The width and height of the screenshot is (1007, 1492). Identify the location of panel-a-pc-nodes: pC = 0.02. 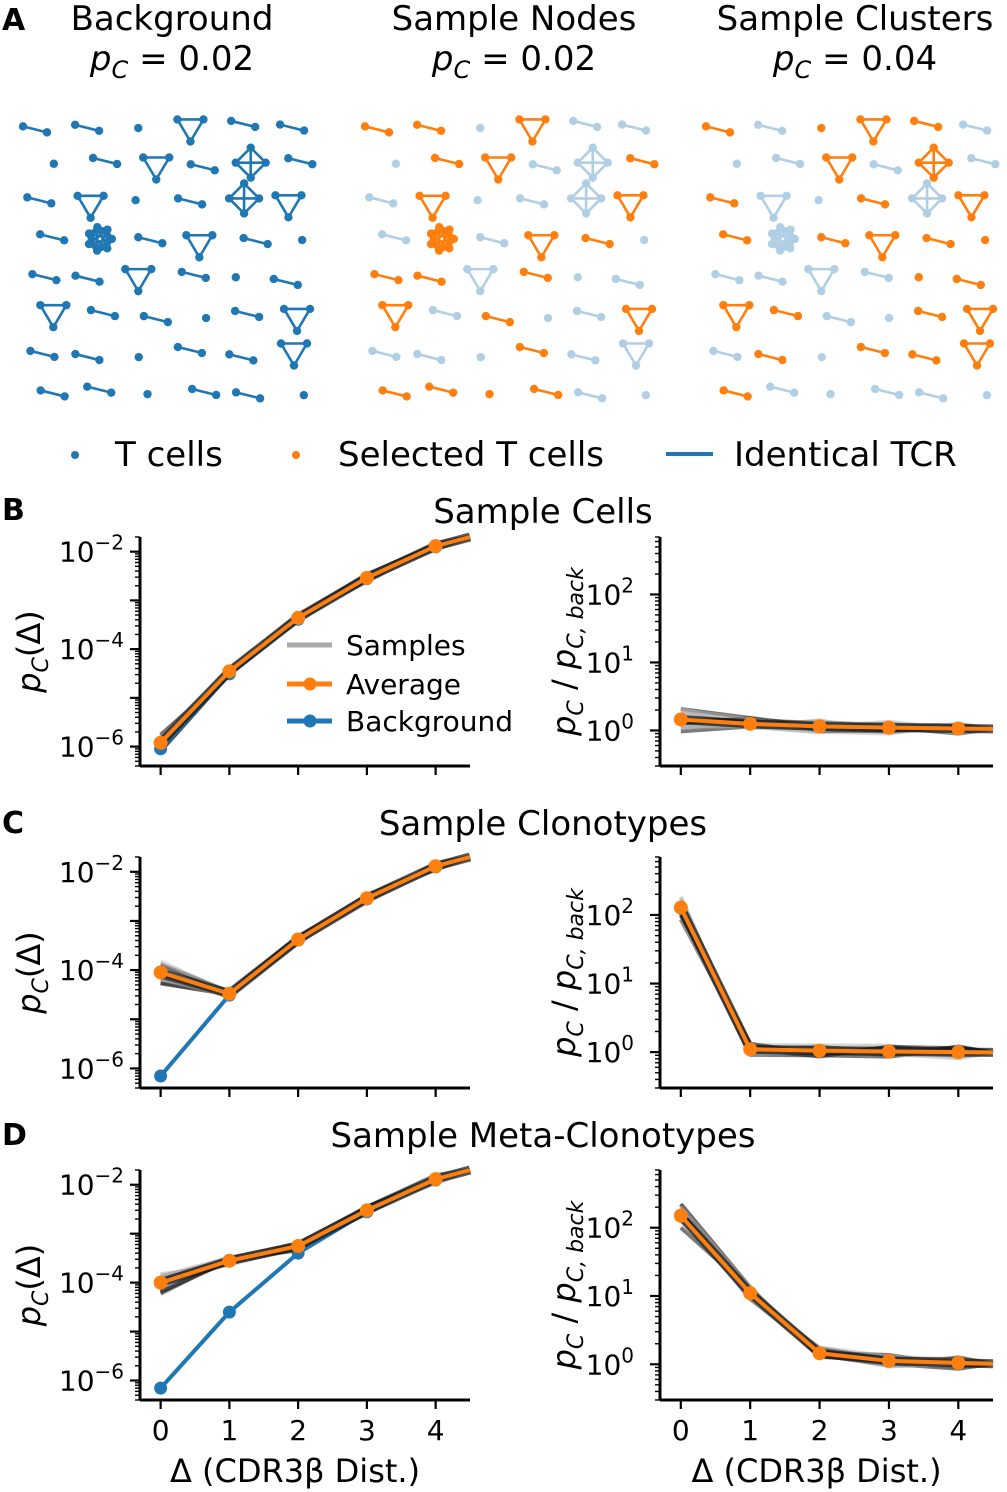
(513, 61).